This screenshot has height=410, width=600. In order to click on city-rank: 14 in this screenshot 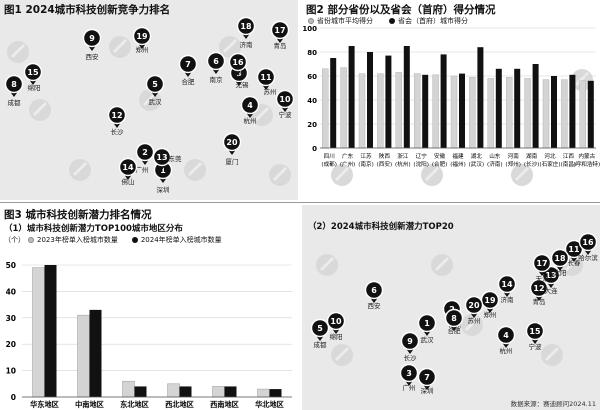, I will do `click(507, 284)`.